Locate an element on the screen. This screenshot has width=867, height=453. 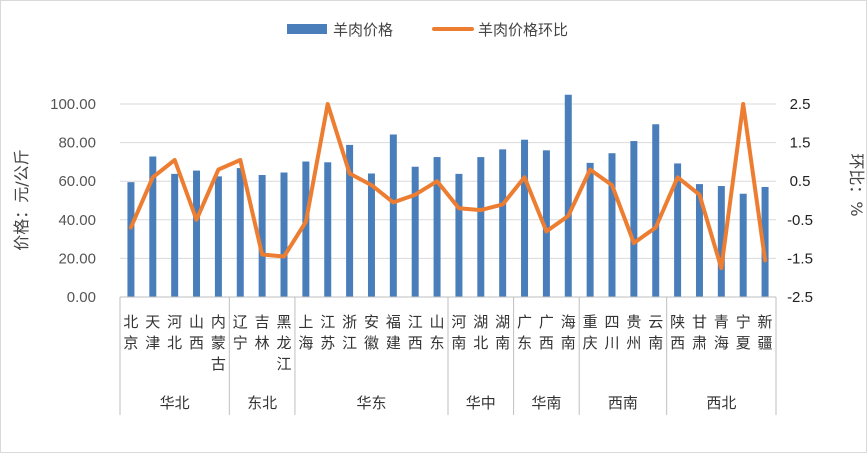
y-left-tick-label: 80.00 is located at coordinates (77, 143).